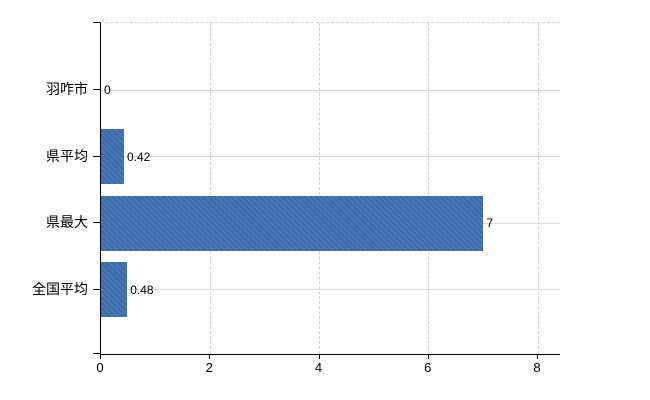 This screenshot has width=650, height=400. I want to click on x-axis-tick-label: 2, so click(209, 367).